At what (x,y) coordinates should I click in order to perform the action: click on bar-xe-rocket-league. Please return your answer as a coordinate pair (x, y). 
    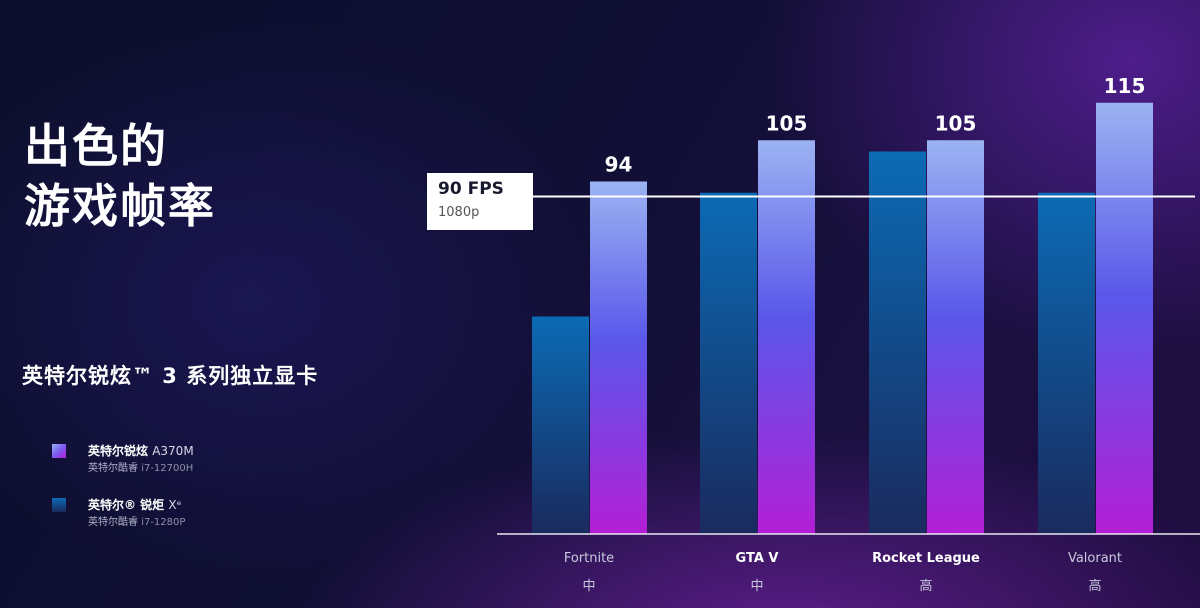
    Looking at the image, I should click on (897, 342).